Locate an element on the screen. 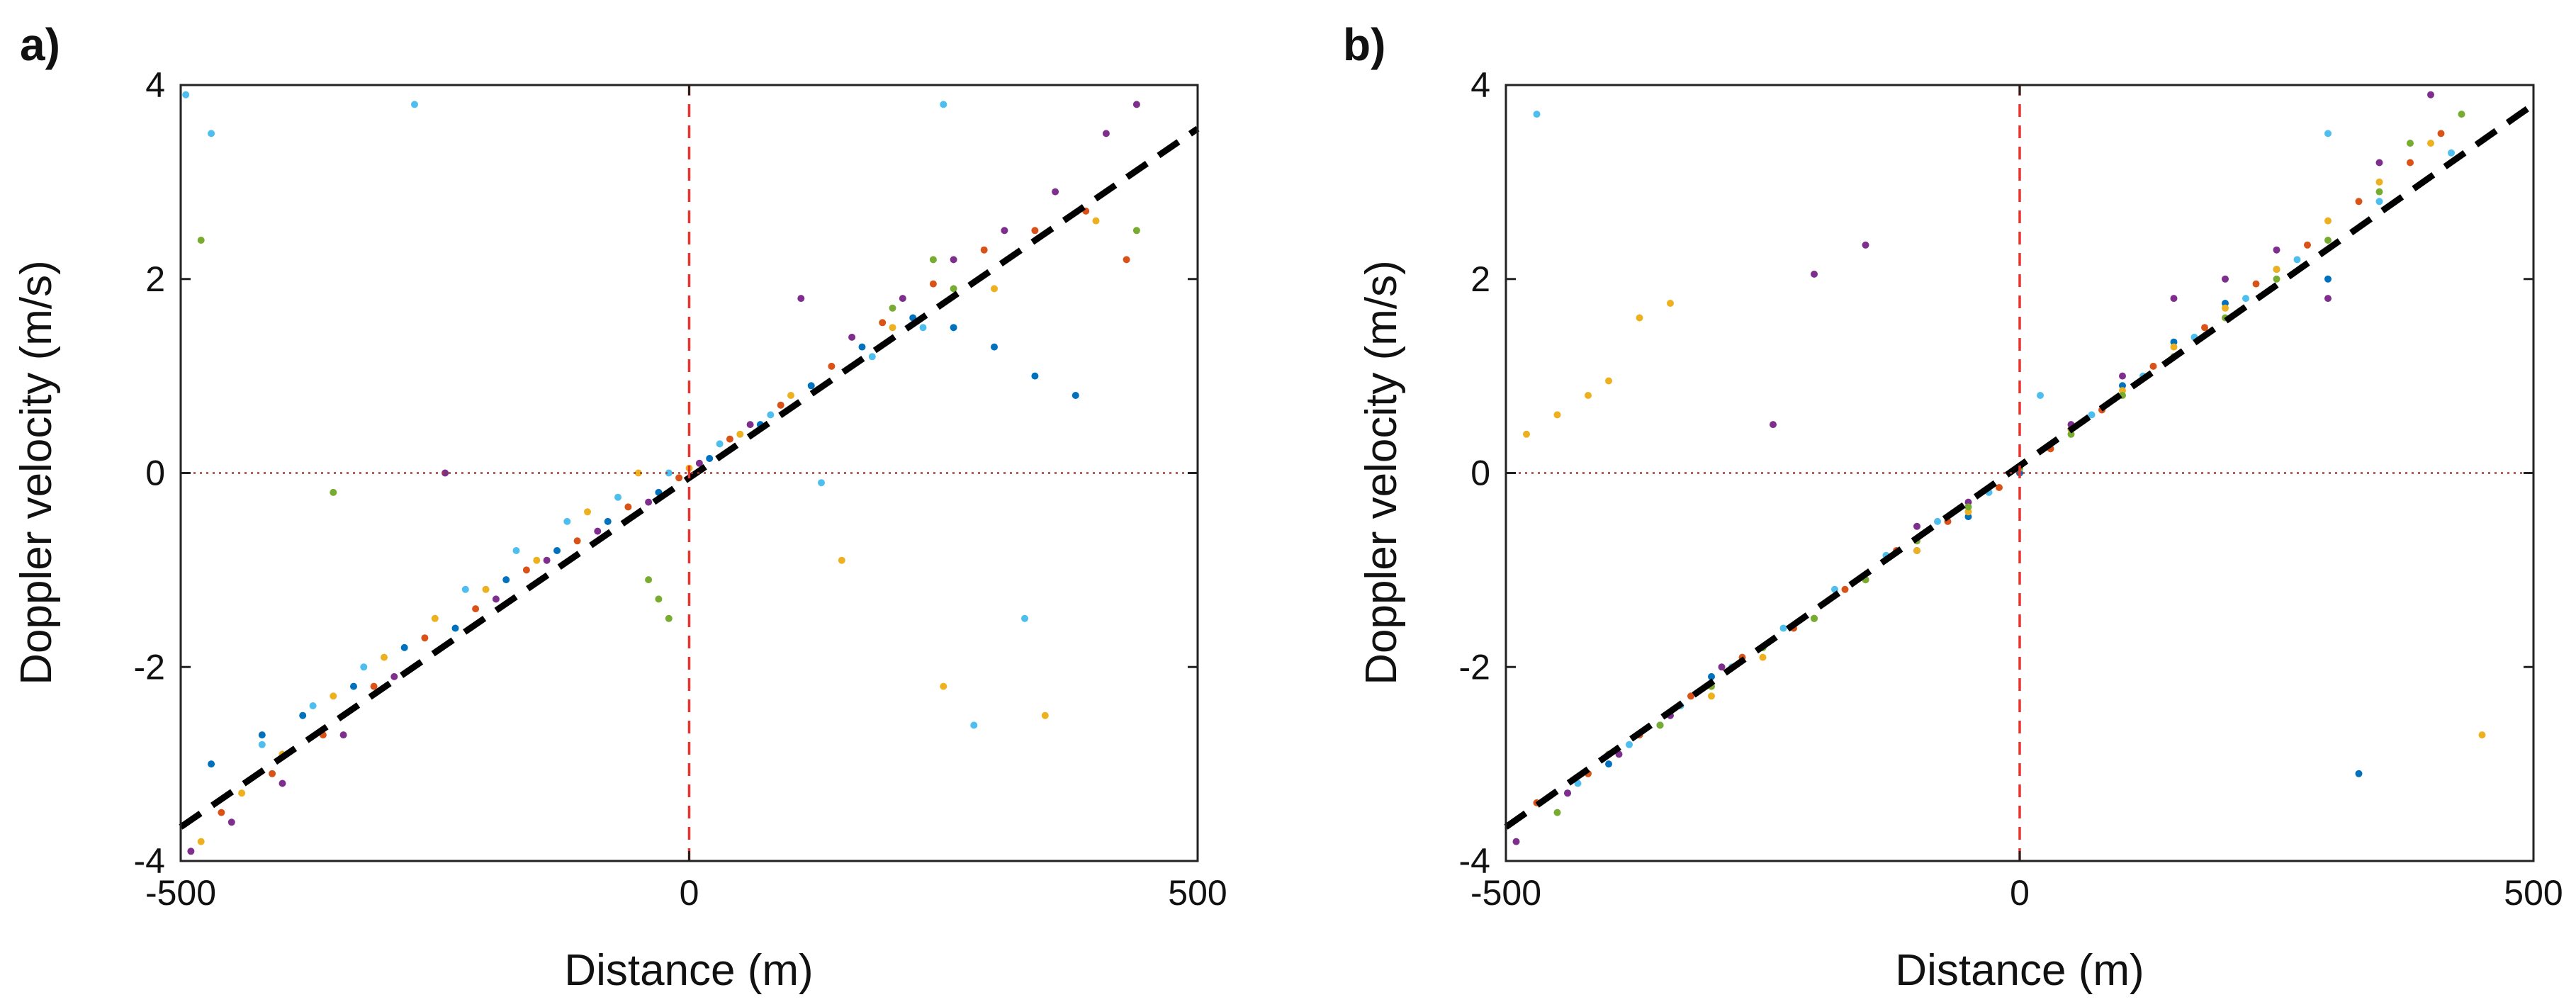 Image resolution: width=2576 pixels, height=1002 pixels. panel-a-y-tick-label: 0 is located at coordinates (155, 473).